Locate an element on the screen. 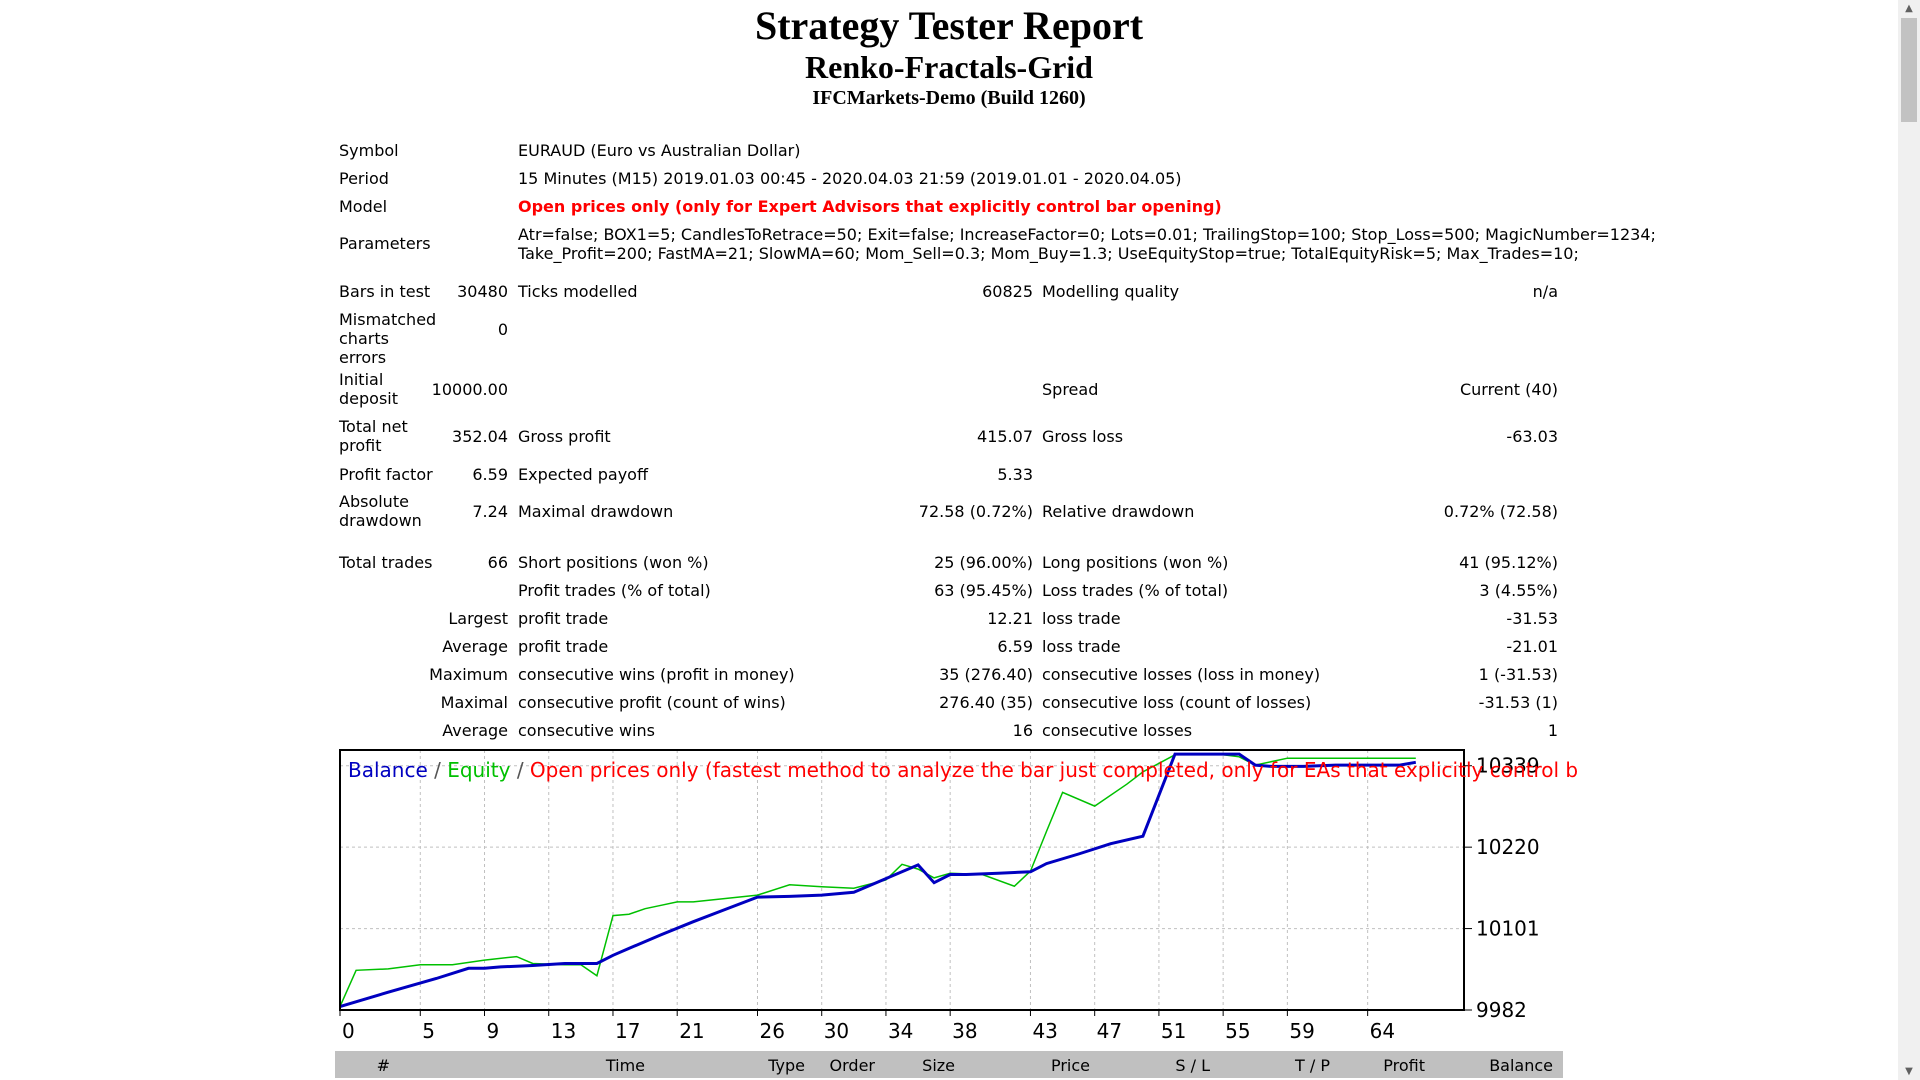 Image resolution: width=1920 pixels, height=1080 pixels. max-consecutive-wins-value: 35 (276.40) is located at coordinates (986, 674).